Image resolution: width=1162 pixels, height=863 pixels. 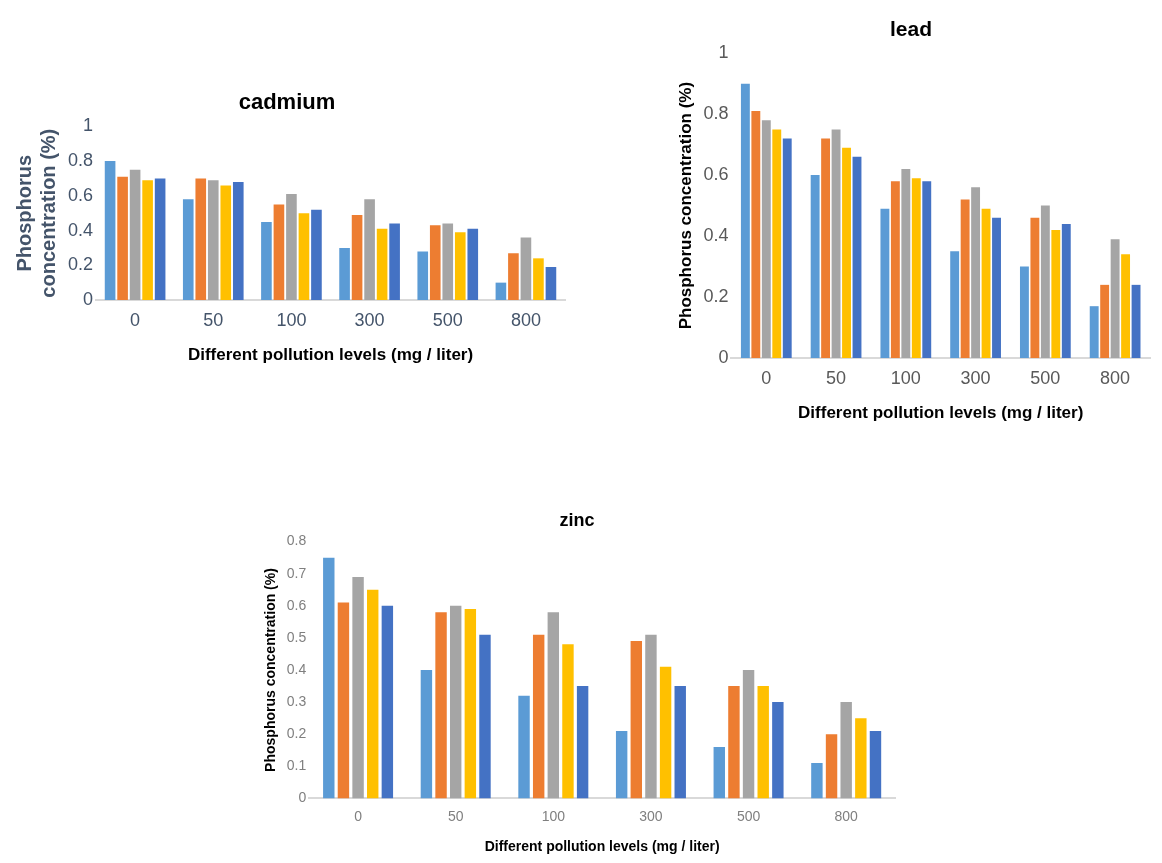 I want to click on chart-title: lead, so click(x=911, y=29).